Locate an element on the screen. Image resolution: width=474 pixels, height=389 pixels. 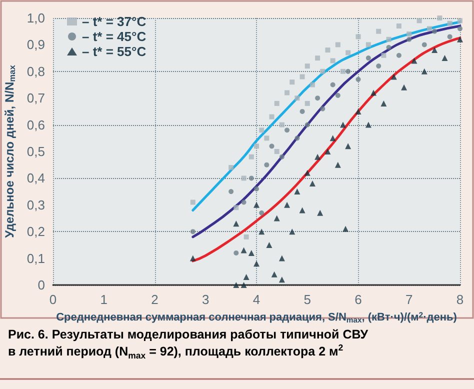
y-tick-label: 1,0 is located at coordinates (35, 18).